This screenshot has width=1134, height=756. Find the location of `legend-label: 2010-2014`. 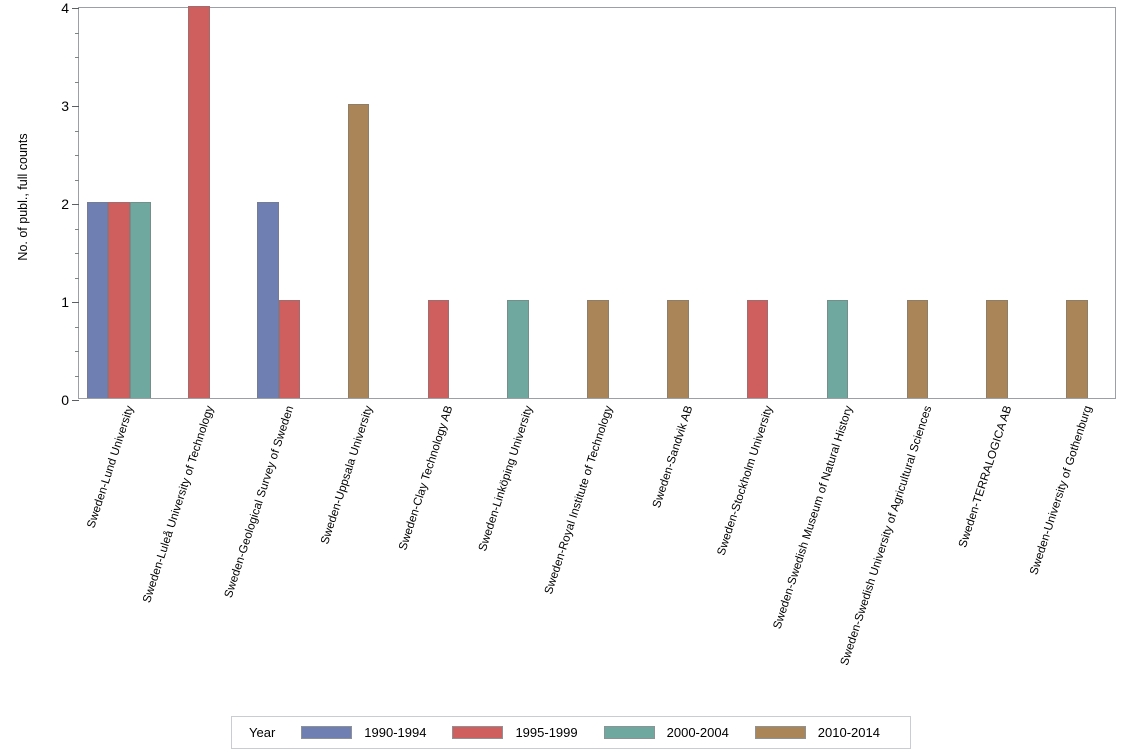

legend-label: 2010-2014 is located at coordinates (848, 732).